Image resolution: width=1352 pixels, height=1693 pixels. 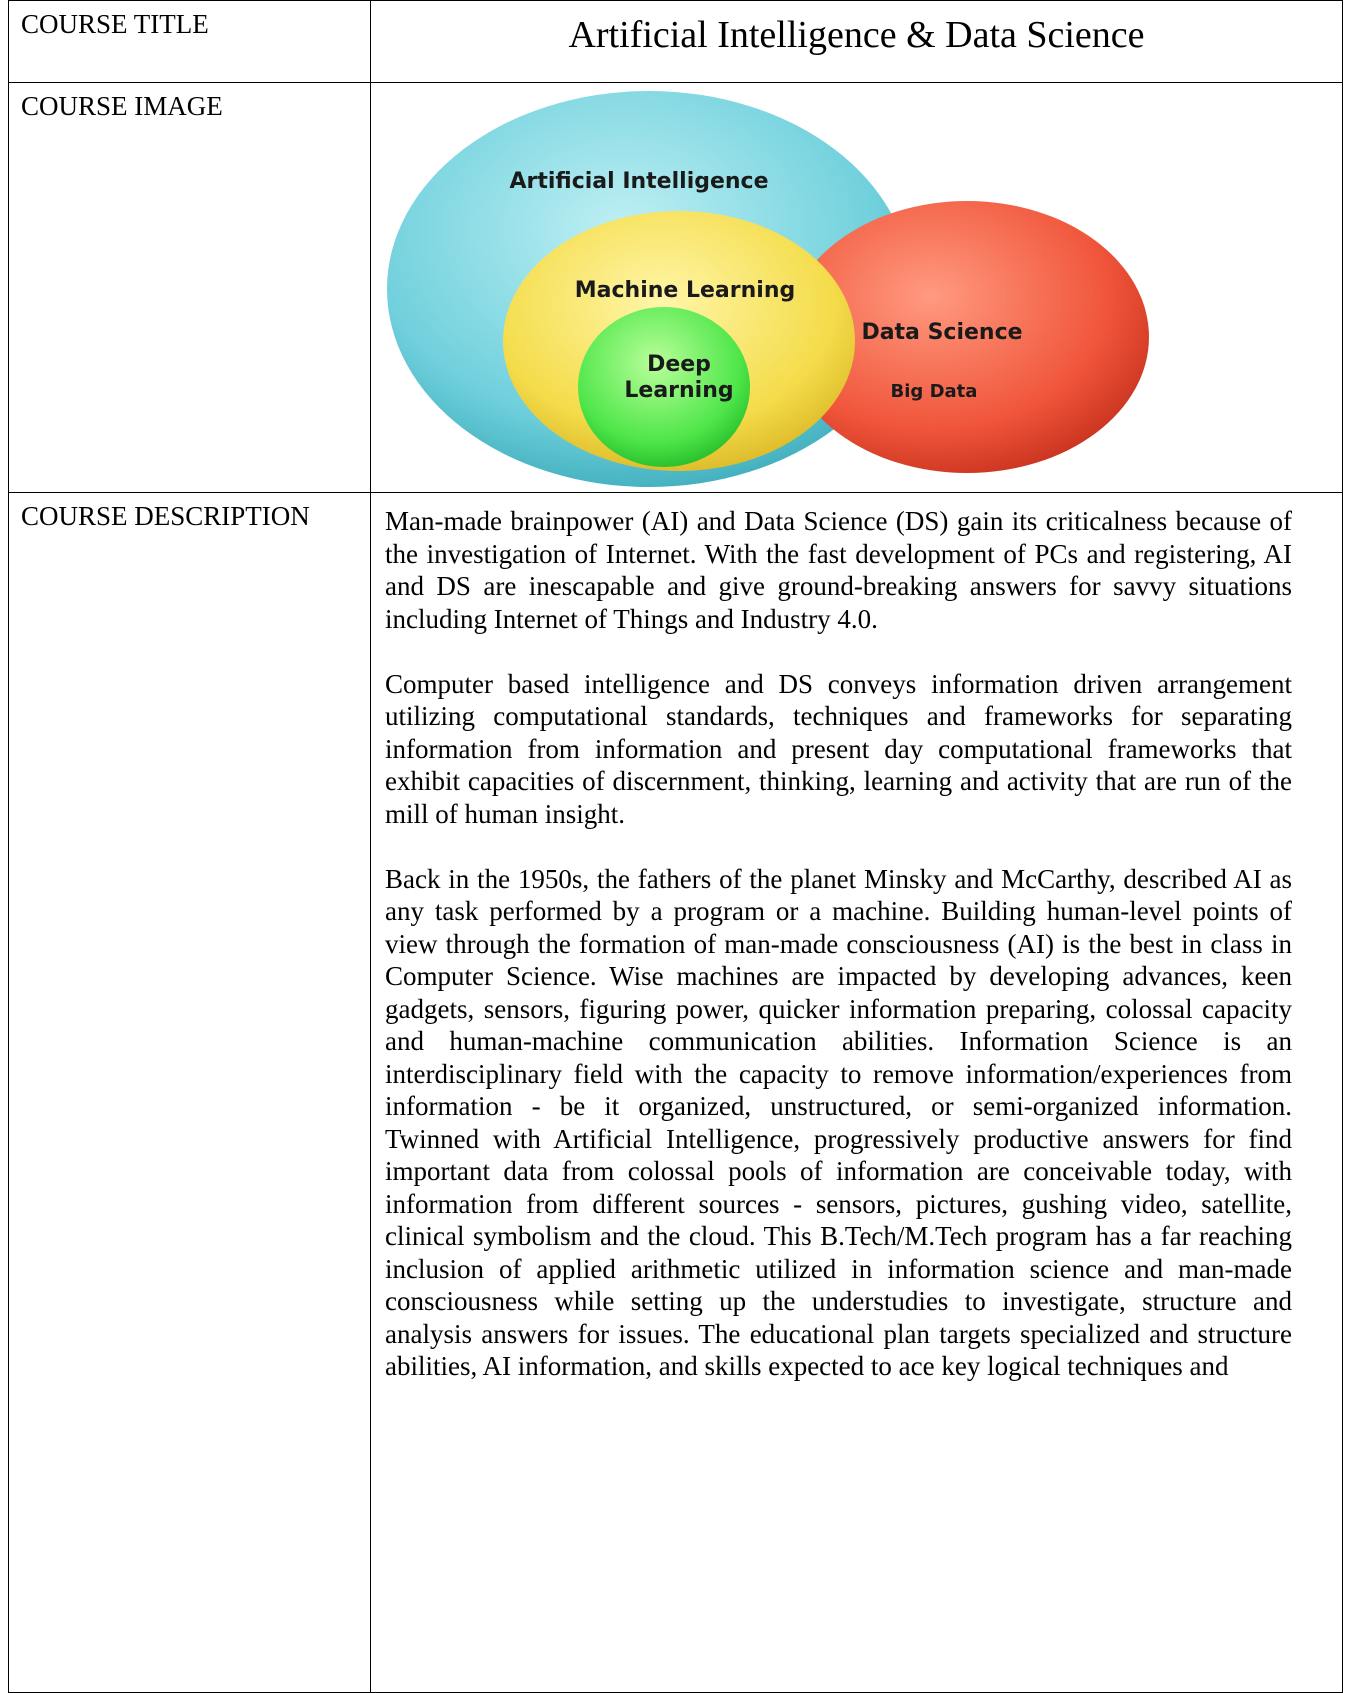 What do you see at coordinates (934, 391) in the screenshot?
I see `bd-label: Big Data` at bounding box center [934, 391].